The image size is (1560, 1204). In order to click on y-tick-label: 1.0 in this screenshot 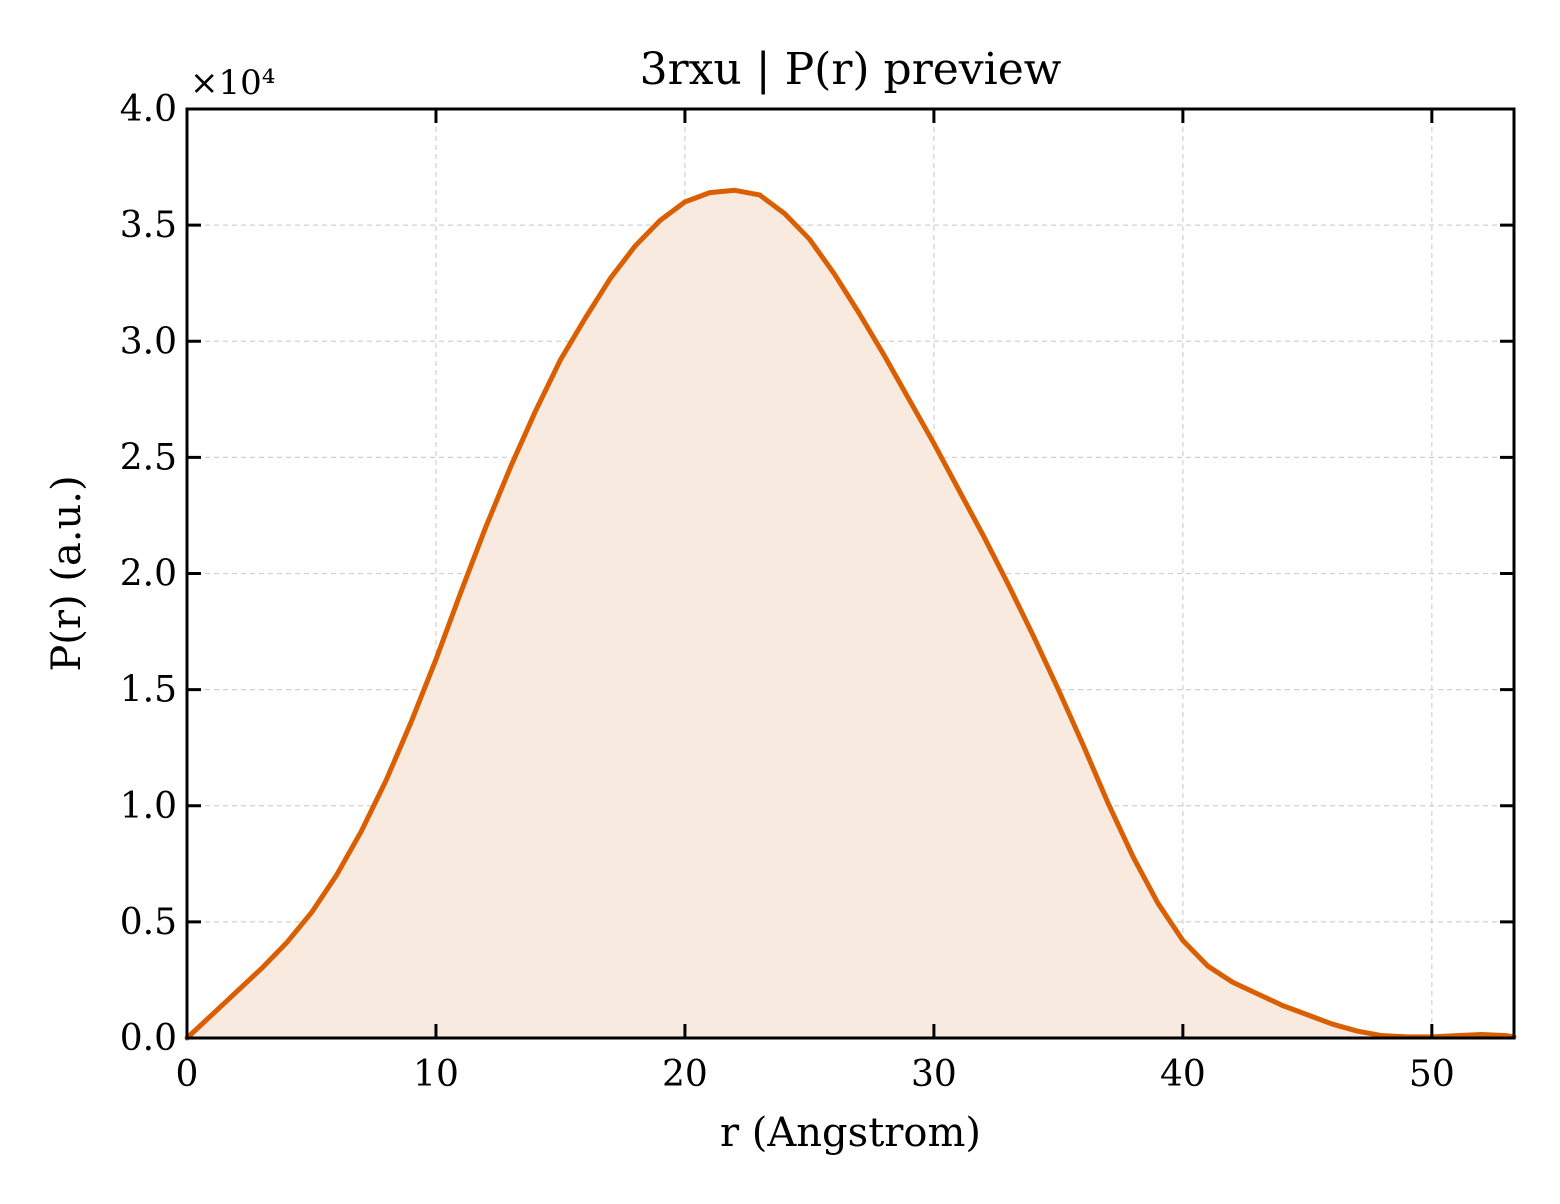, I will do `click(148, 806)`.